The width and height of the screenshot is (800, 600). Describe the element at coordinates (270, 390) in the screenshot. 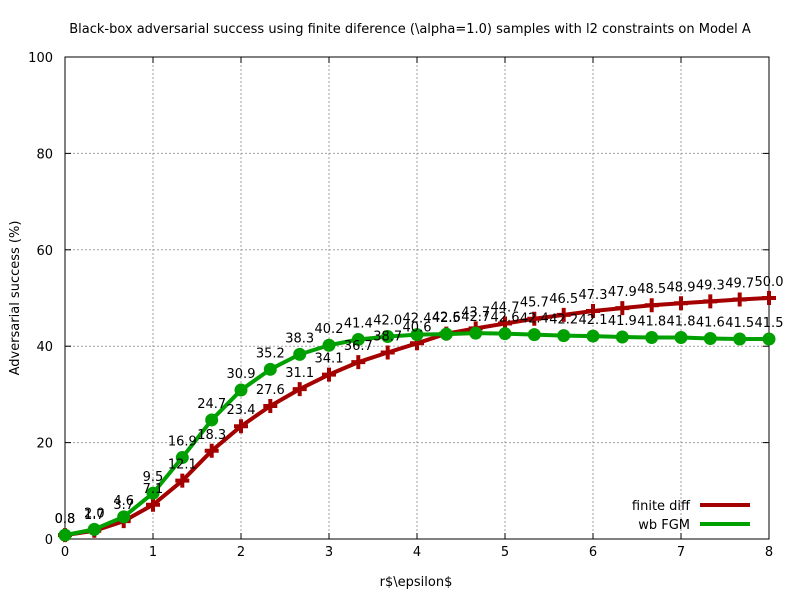

I see `data-label-finite-diff: 27.6` at that location.